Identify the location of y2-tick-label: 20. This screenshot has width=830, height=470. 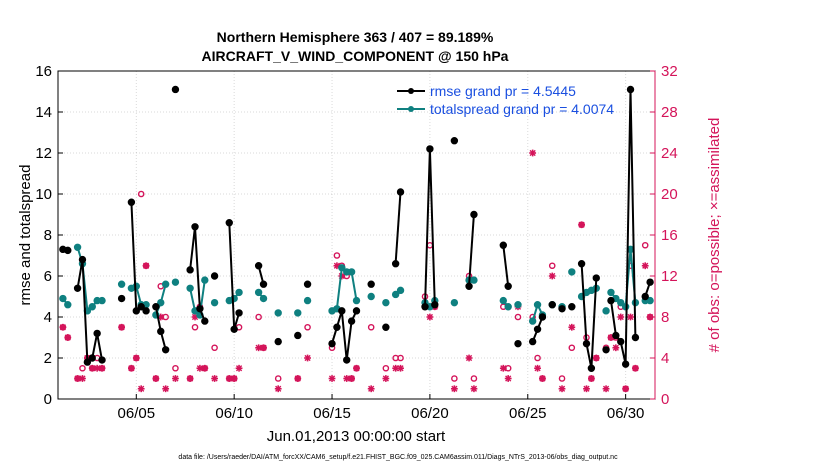
(669, 194).